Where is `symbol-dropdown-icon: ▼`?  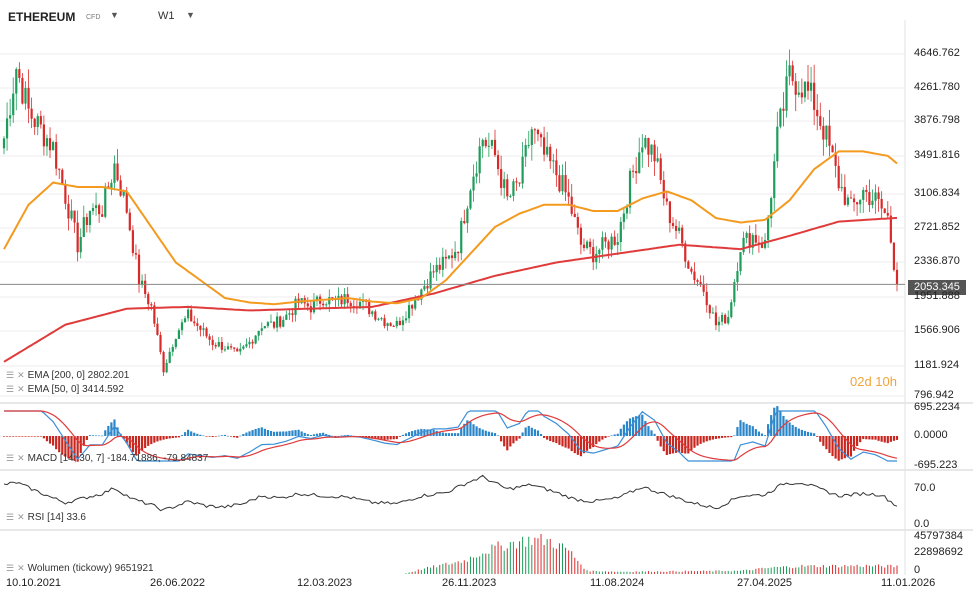 symbol-dropdown-icon: ▼ is located at coordinates (114, 15).